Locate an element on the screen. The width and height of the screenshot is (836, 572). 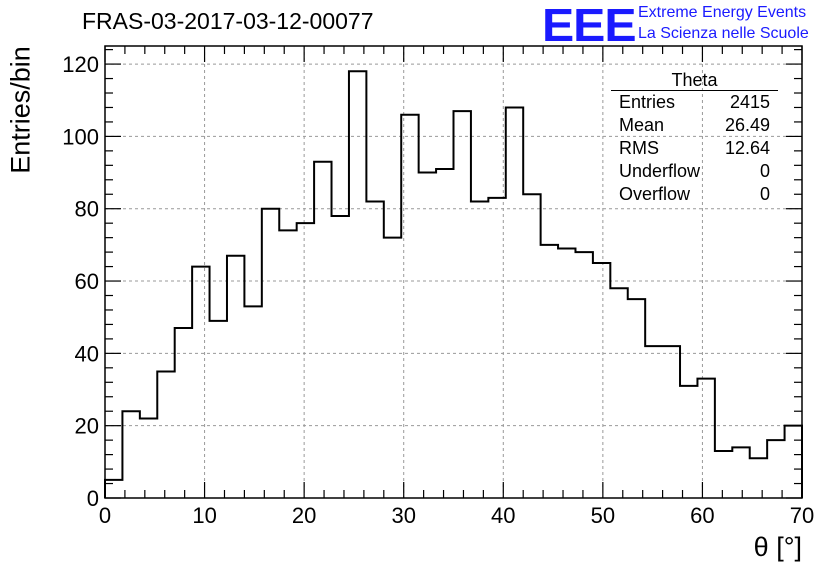
stats-value: 2415 is located at coordinates (749, 102).